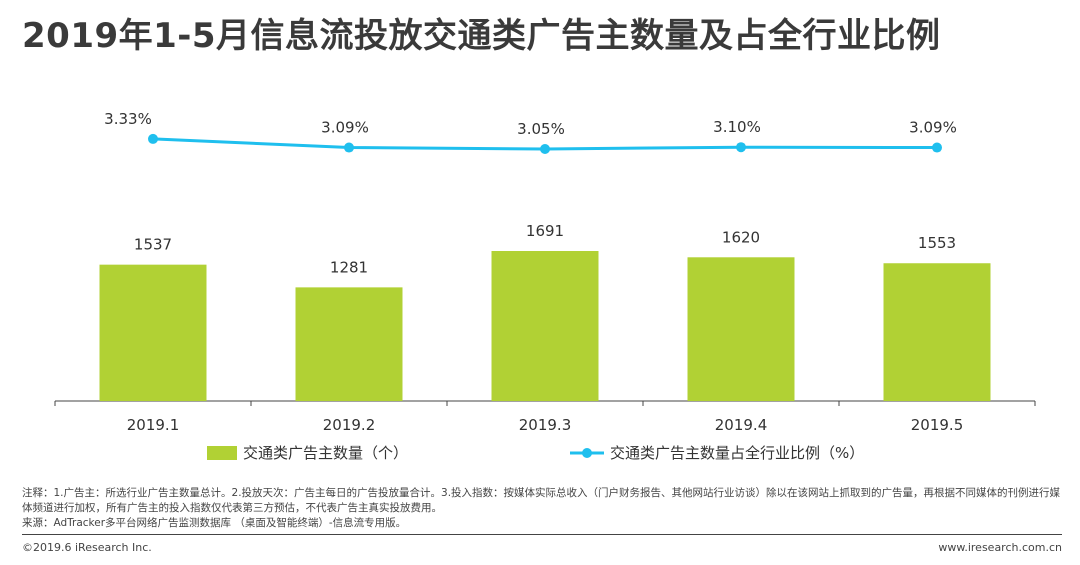 The image size is (1080, 565). I want to click on legend-bar-swatch, so click(222, 453).